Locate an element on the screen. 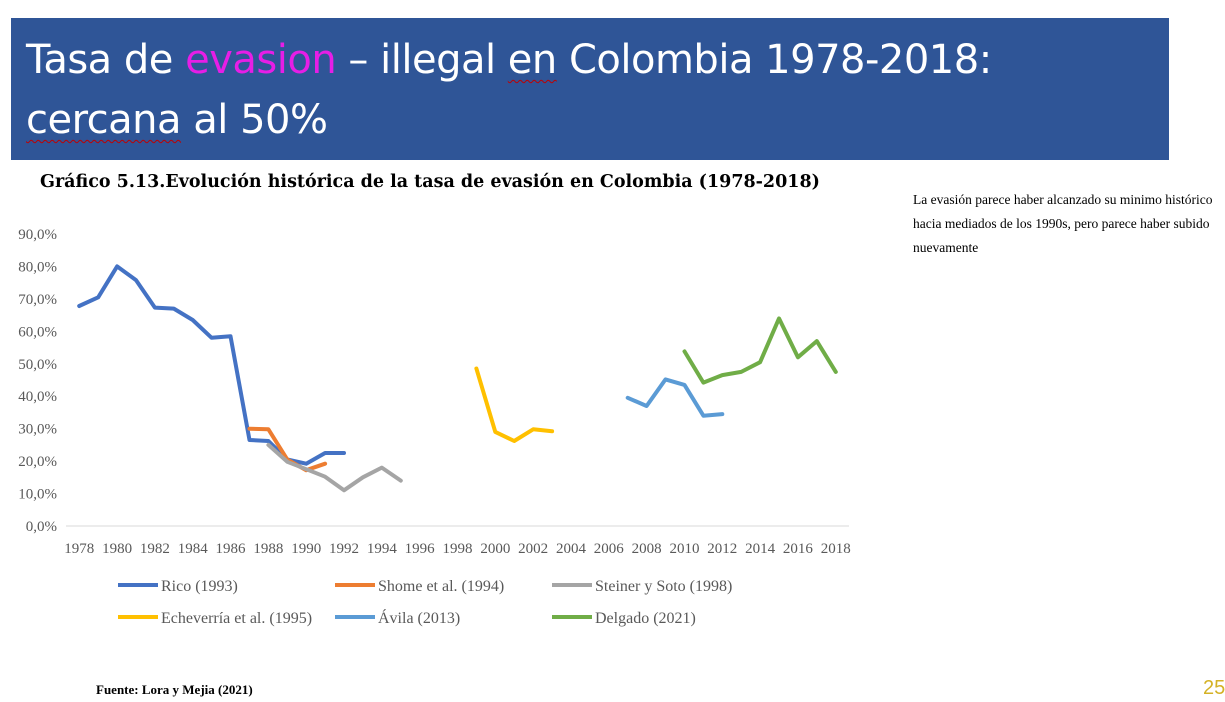  legend-label: Ávila (2013) is located at coordinates (419, 617).